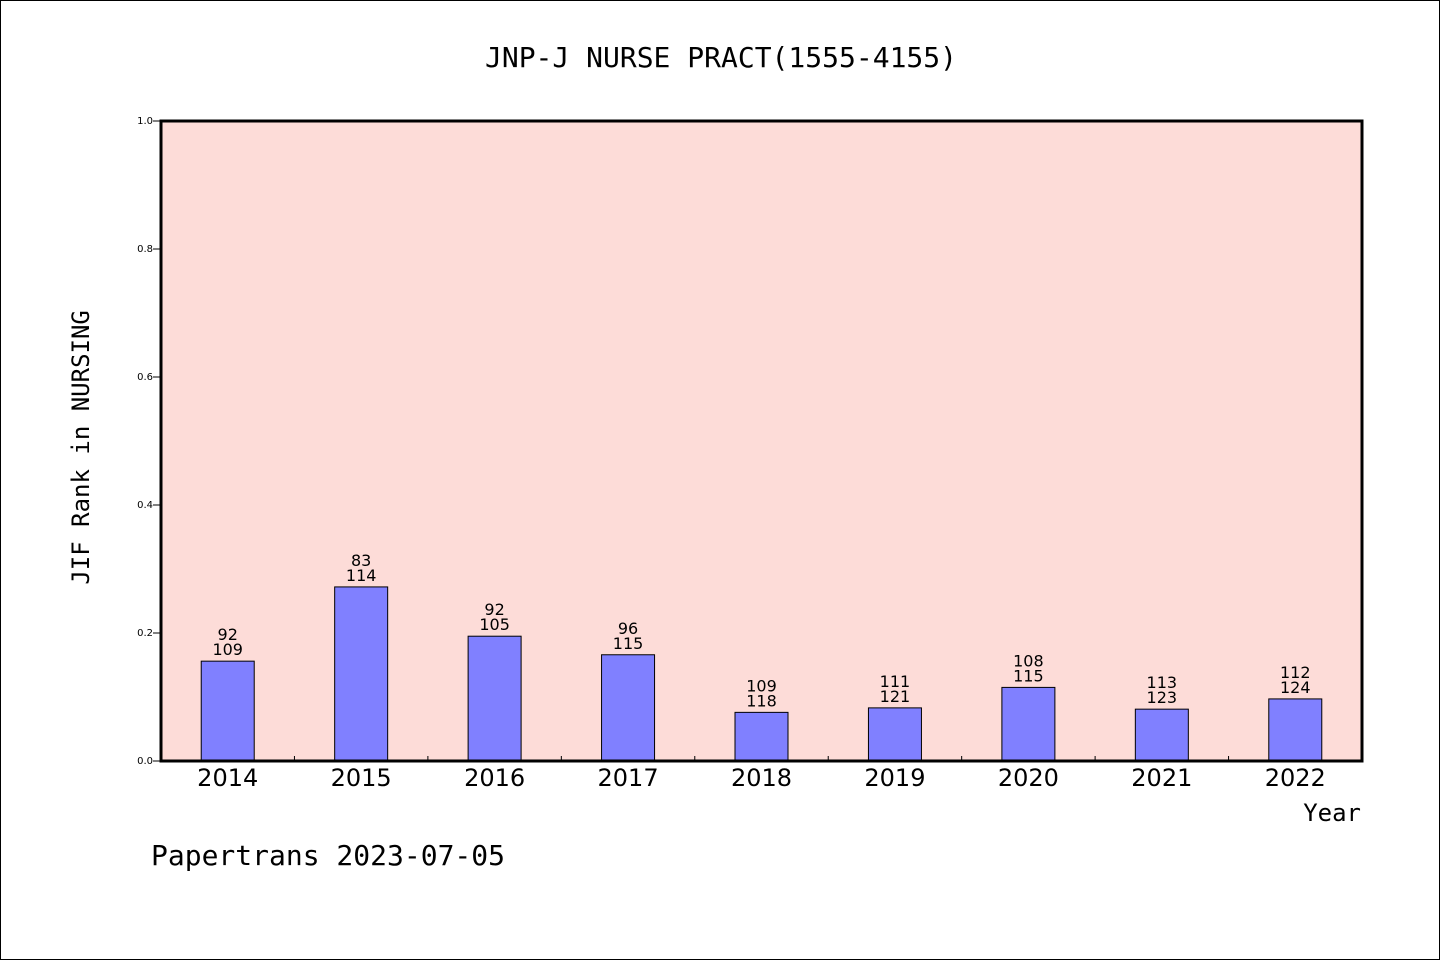 This screenshot has width=1440, height=960. I want to click on y-tick-label: 0.4, so click(145, 505).